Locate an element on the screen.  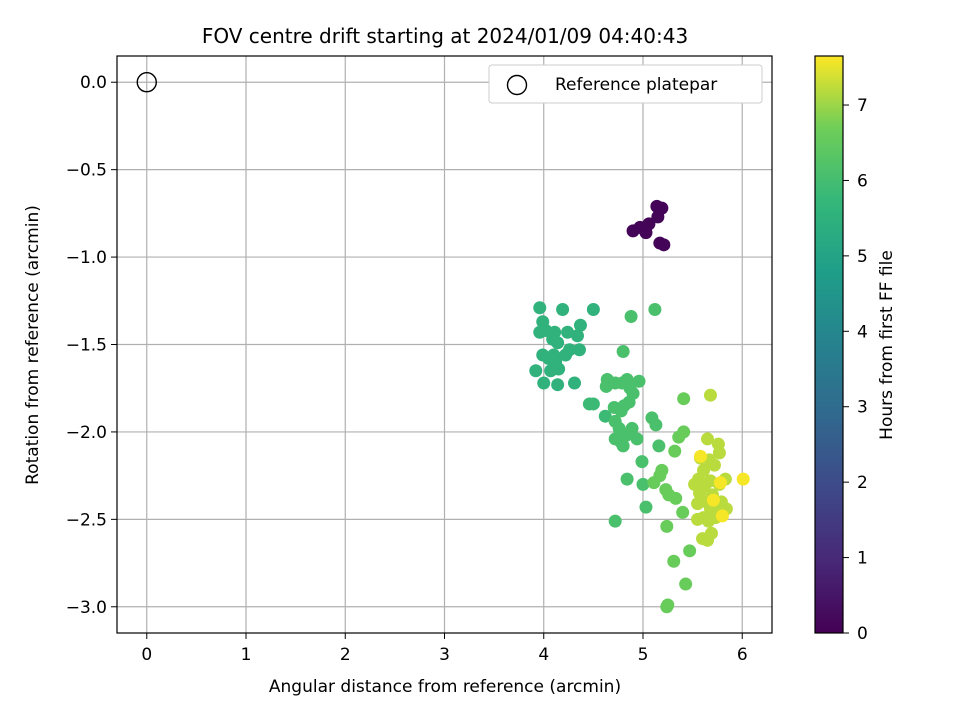
x-tick-label: 6 is located at coordinates (742, 655).